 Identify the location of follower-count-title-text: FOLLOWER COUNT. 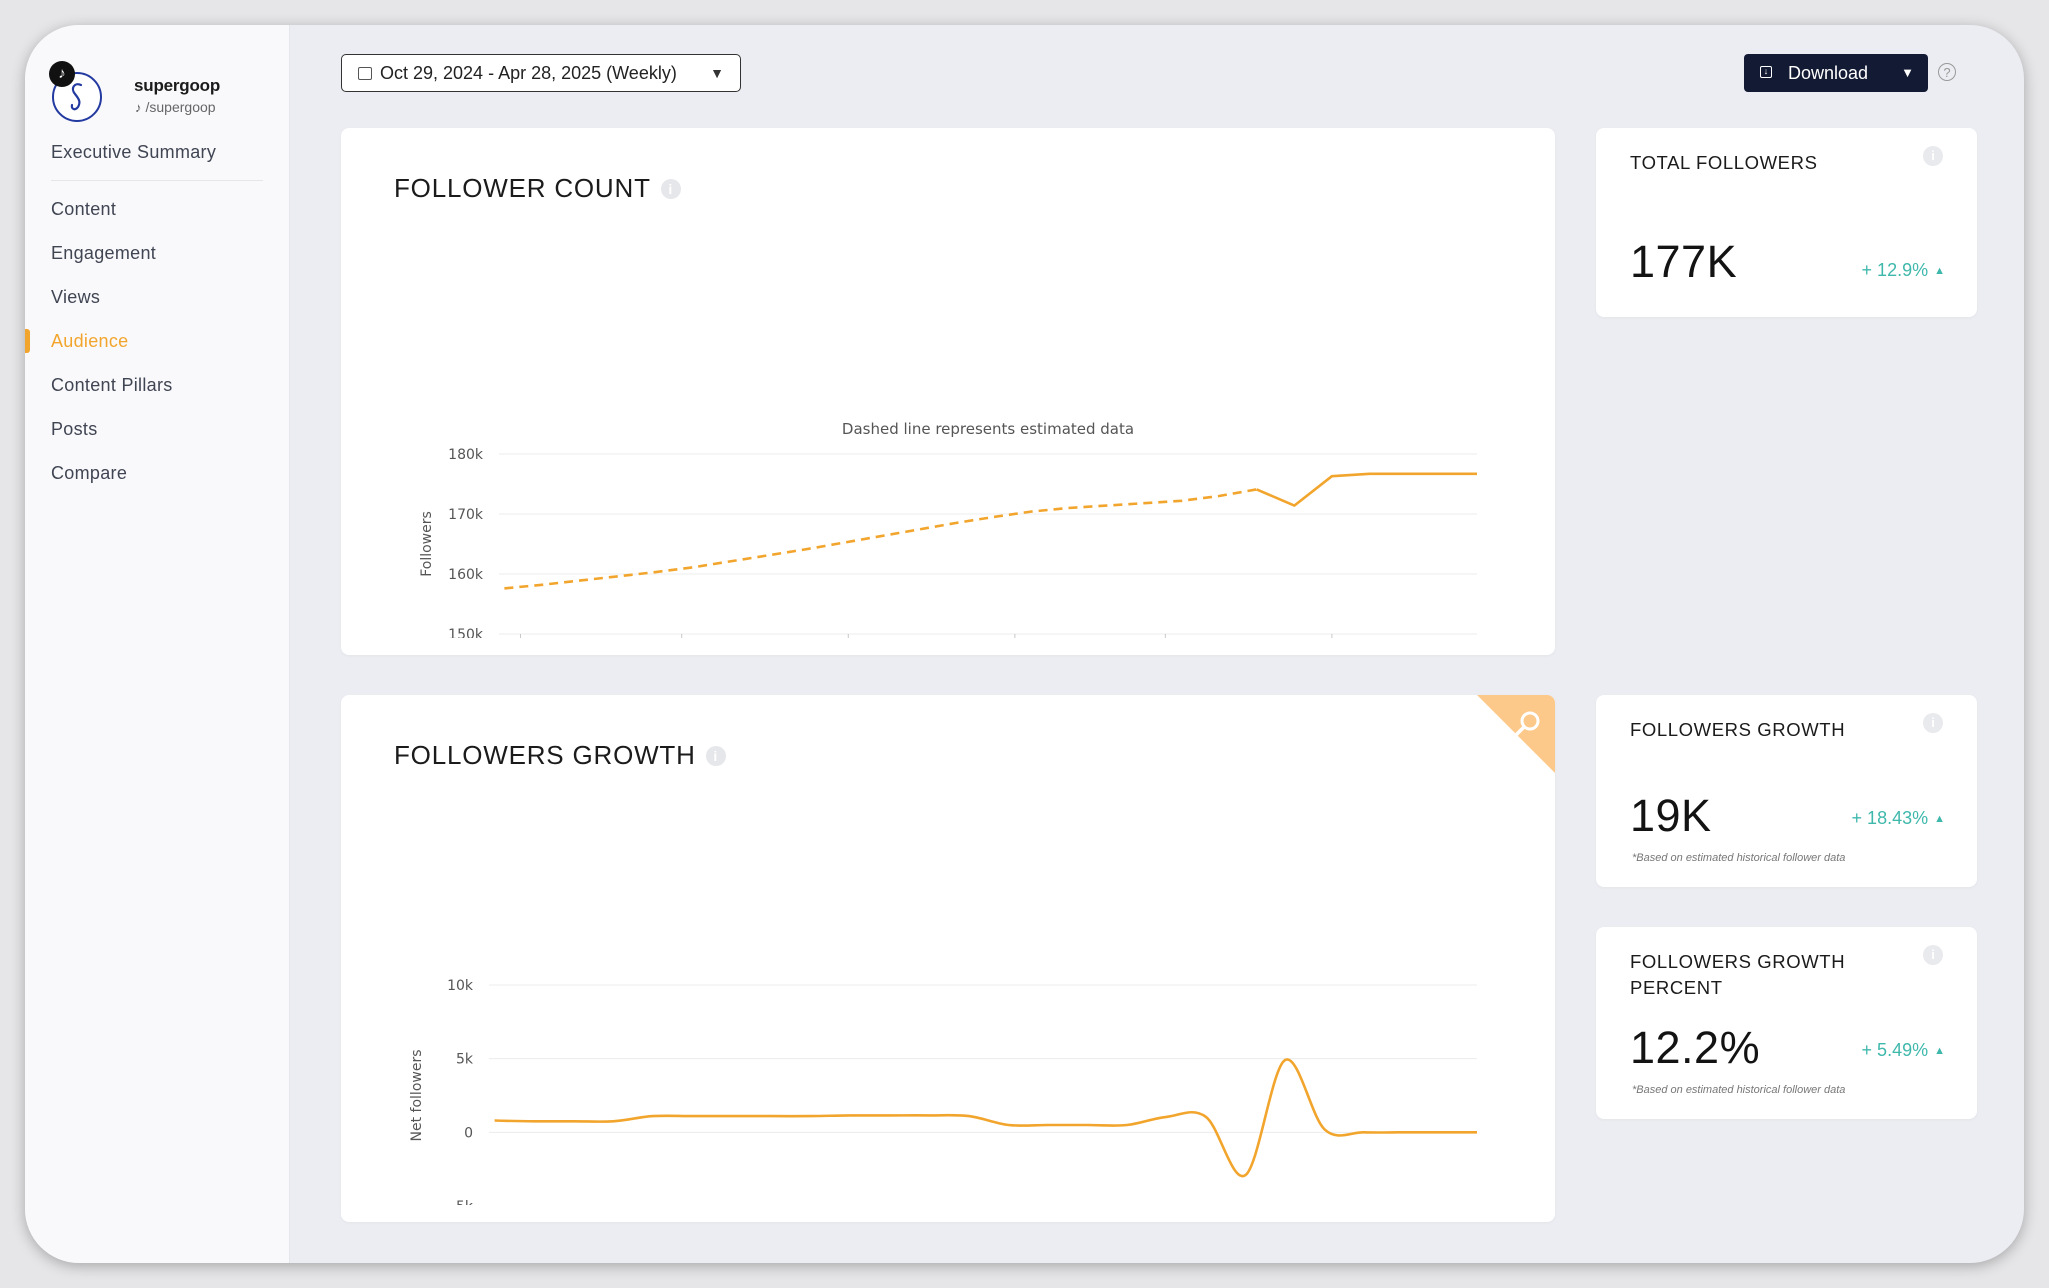
(522, 188).